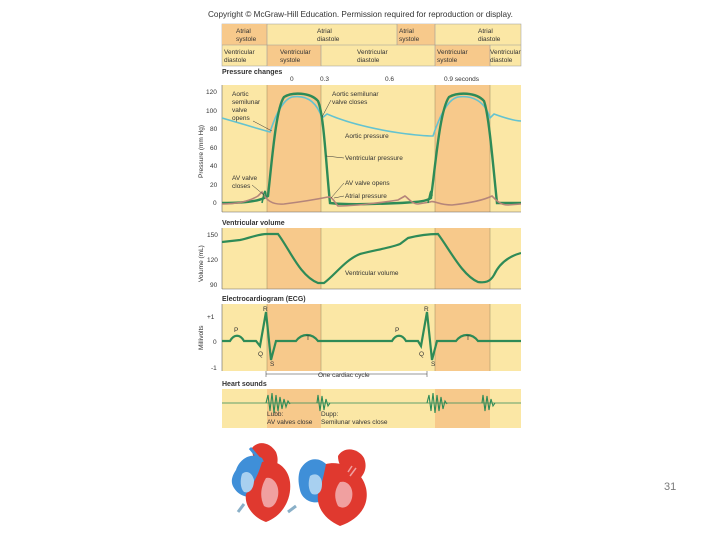 The width and height of the screenshot is (720, 540). I want to click on pressure-tick-80: 80, so click(214, 129).